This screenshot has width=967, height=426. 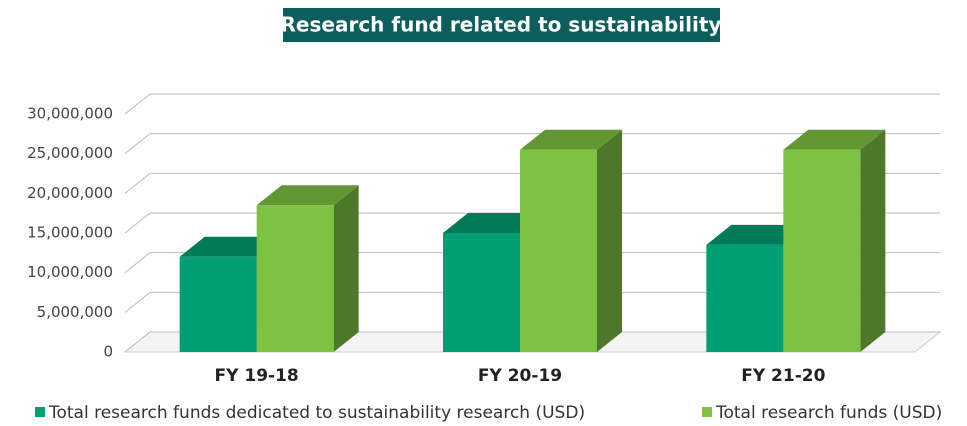 I want to click on title-box, so click(x=501, y=25).